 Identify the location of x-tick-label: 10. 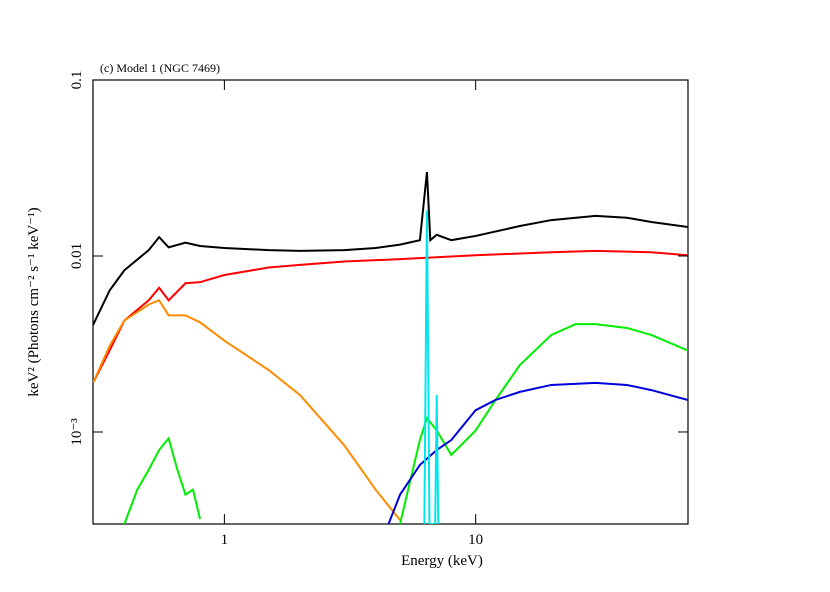
(475, 540).